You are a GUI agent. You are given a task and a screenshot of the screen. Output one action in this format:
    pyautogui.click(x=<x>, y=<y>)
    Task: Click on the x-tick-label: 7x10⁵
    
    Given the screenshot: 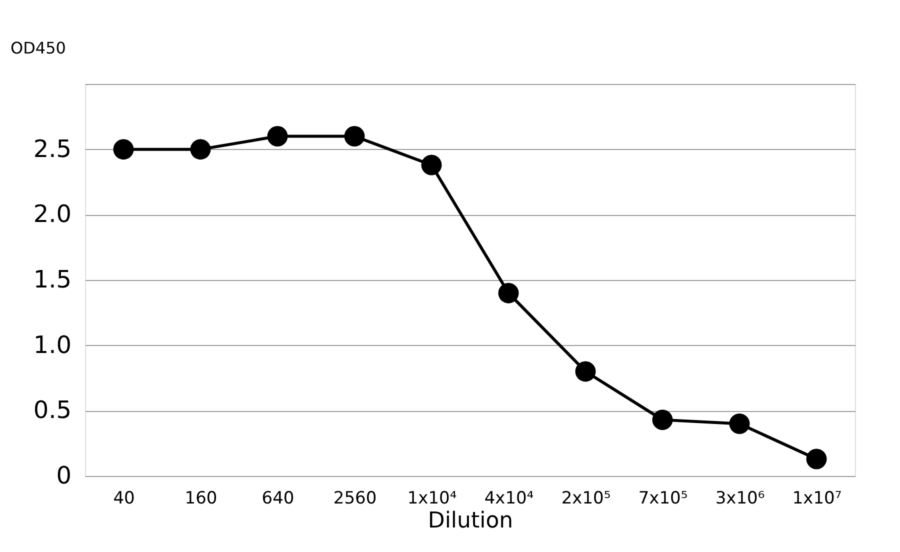 What is the action you would take?
    pyautogui.click(x=663, y=498)
    